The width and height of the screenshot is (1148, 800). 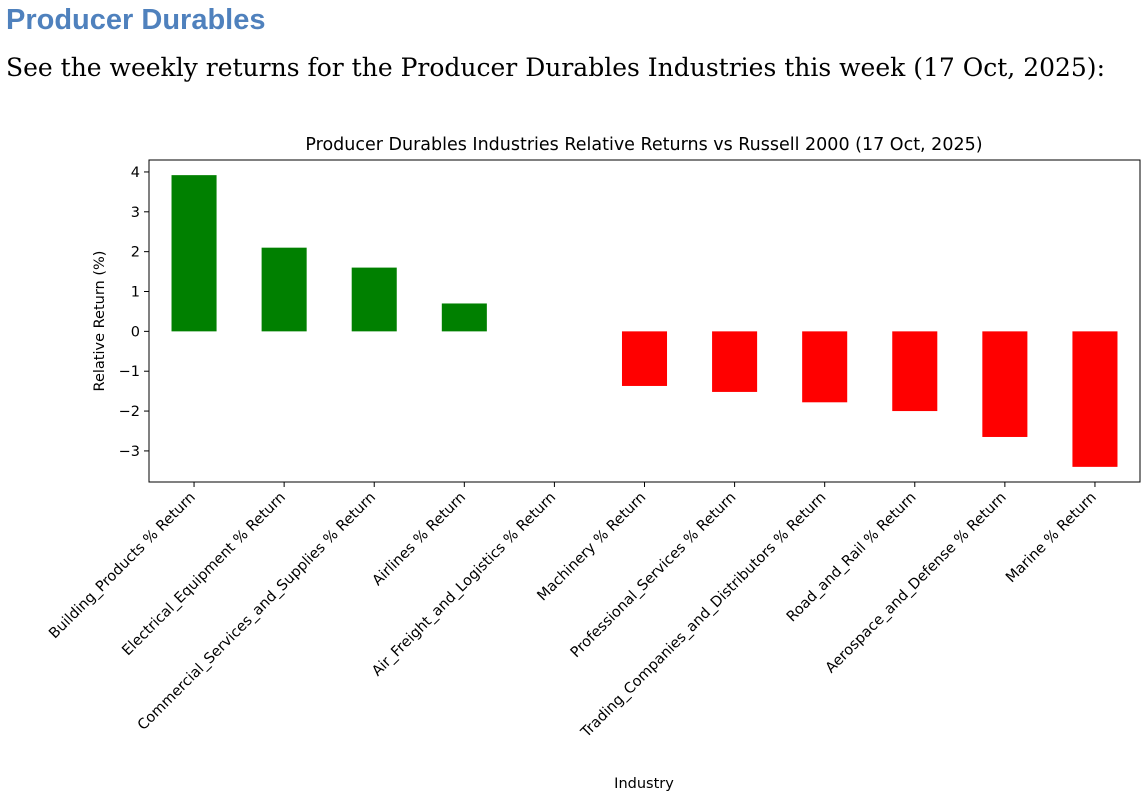 What do you see at coordinates (135, 332) in the screenshot?
I see `y-tick-label: 0` at bounding box center [135, 332].